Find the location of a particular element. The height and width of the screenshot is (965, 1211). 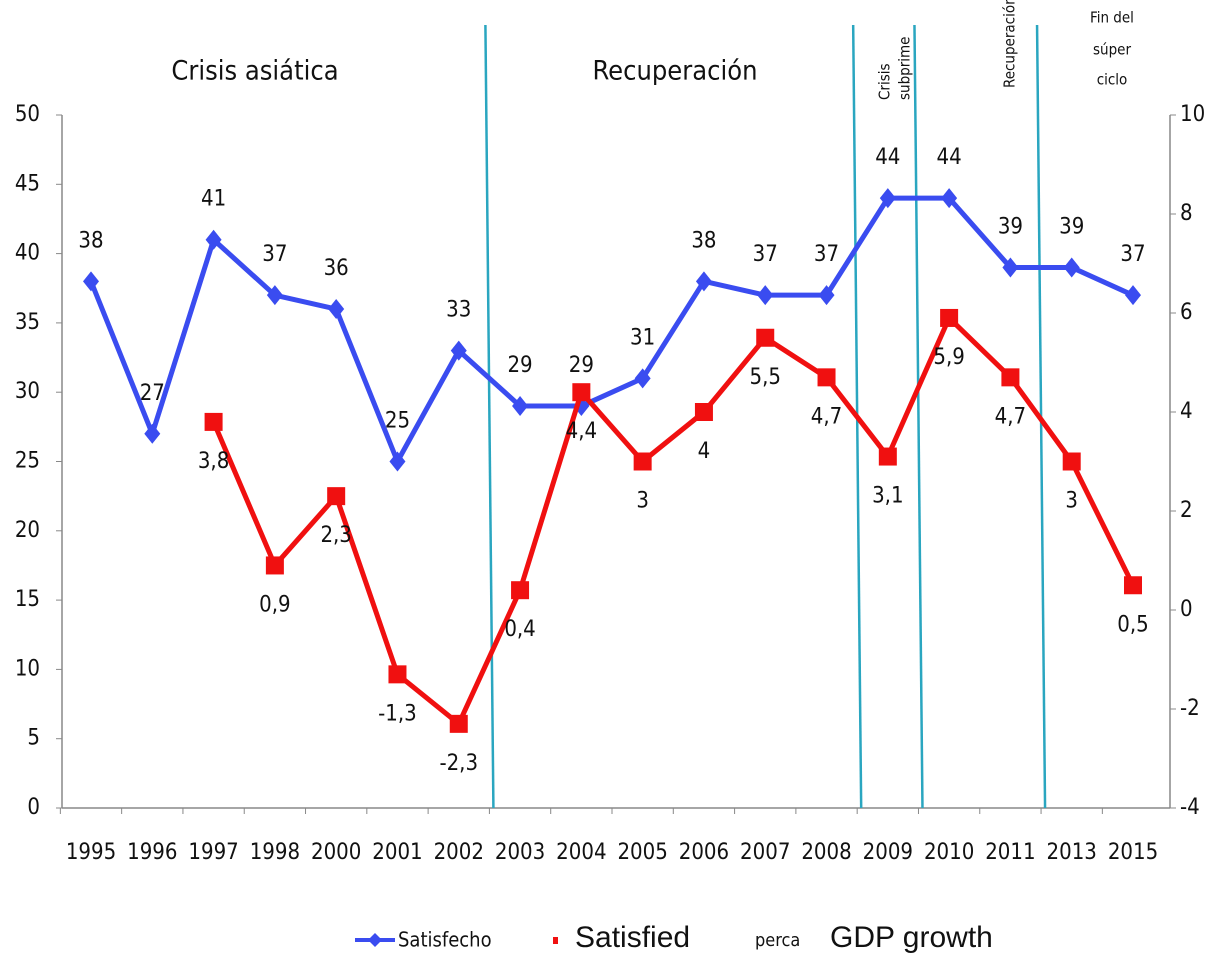

x-tick-label: 2015 is located at coordinates (1133, 852).